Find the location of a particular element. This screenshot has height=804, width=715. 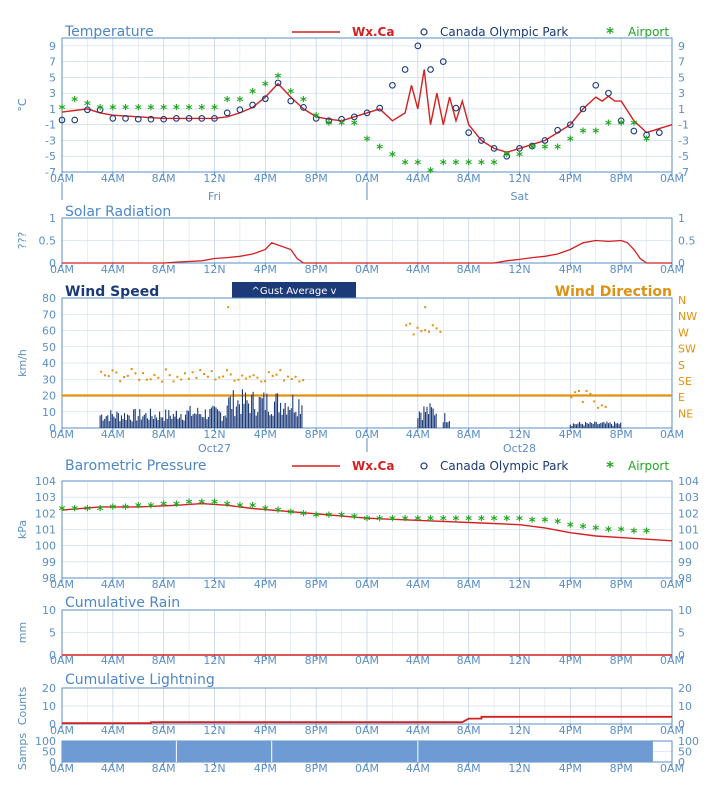

direction-tick-label: NE is located at coordinates (685, 413).